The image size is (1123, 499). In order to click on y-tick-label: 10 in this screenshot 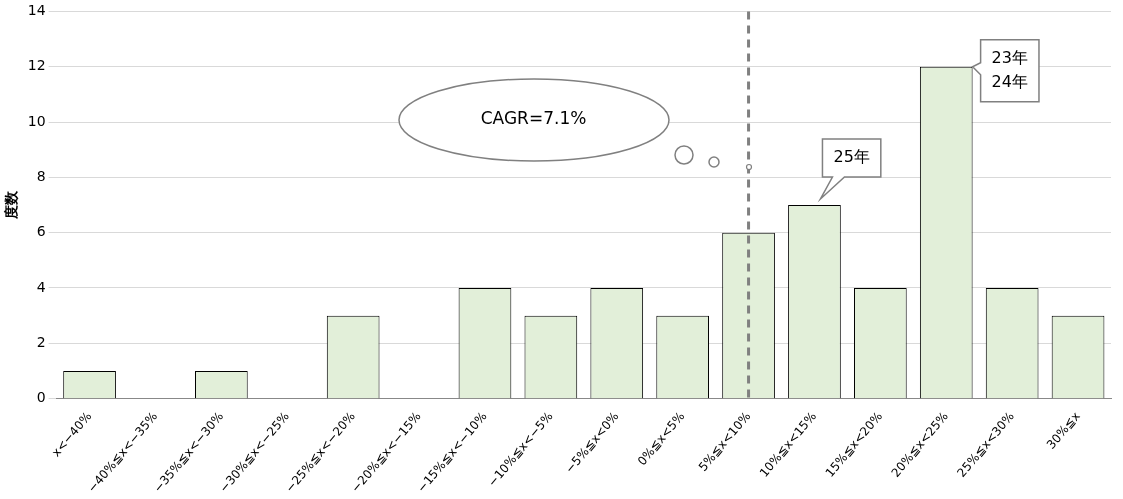, I will do `click(36, 120)`.